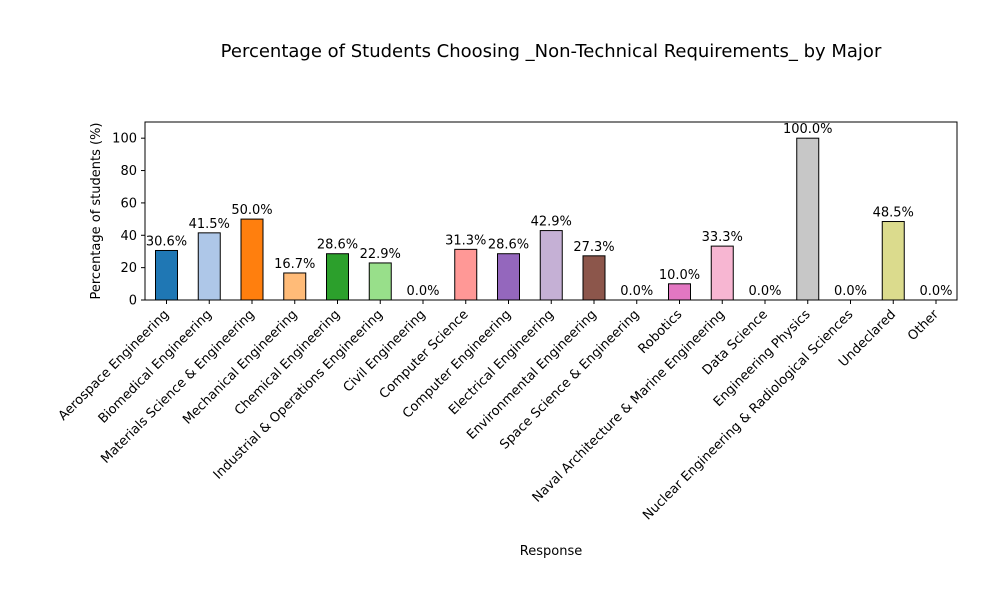 Image resolution: width=1000 pixels, height=600 pixels. Describe the element at coordinates (128, 203) in the screenshot. I see `y-tick-label: 60` at that location.